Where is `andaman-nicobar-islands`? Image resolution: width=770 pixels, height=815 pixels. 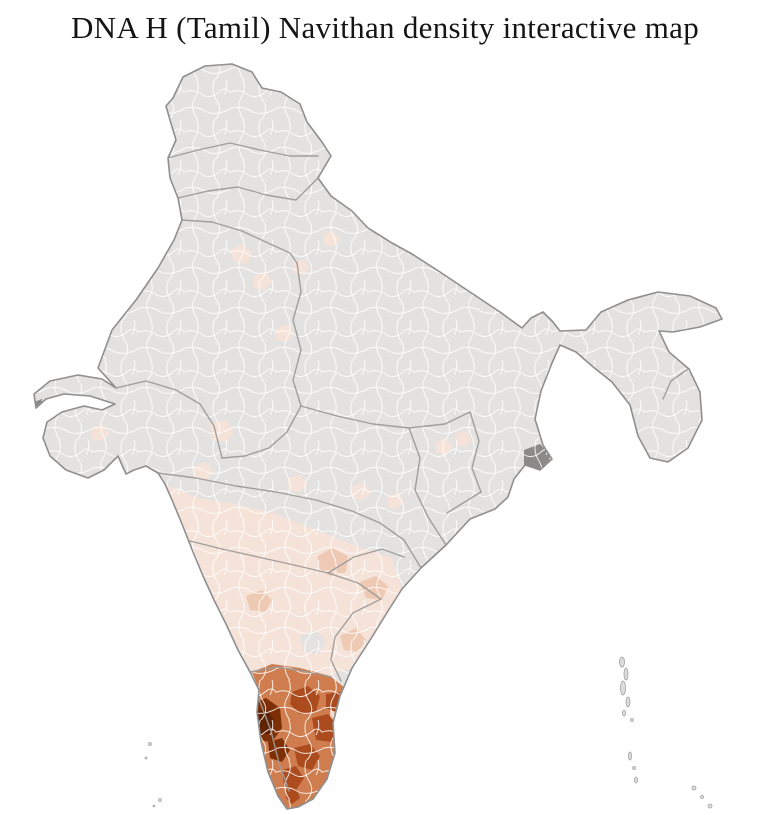 andaman-nicobar-islands is located at coordinates (666, 732).